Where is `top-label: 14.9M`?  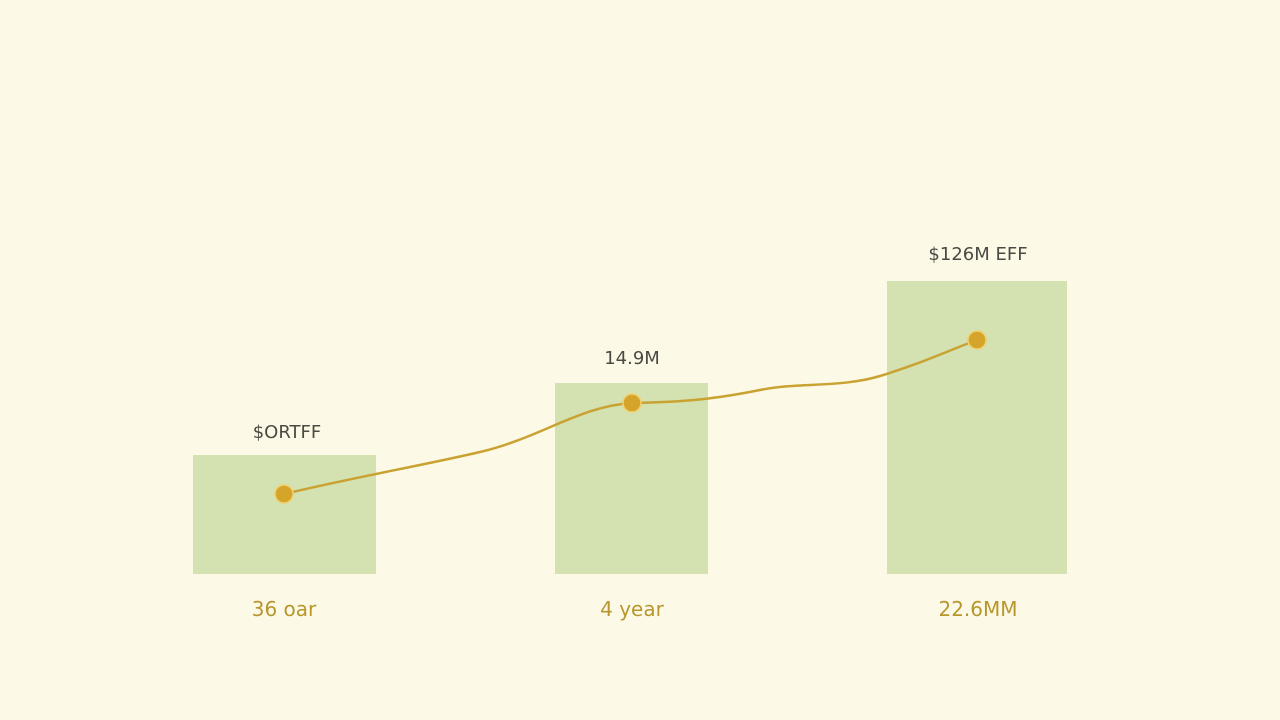 top-label: 14.9M is located at coordinates (632, 358).